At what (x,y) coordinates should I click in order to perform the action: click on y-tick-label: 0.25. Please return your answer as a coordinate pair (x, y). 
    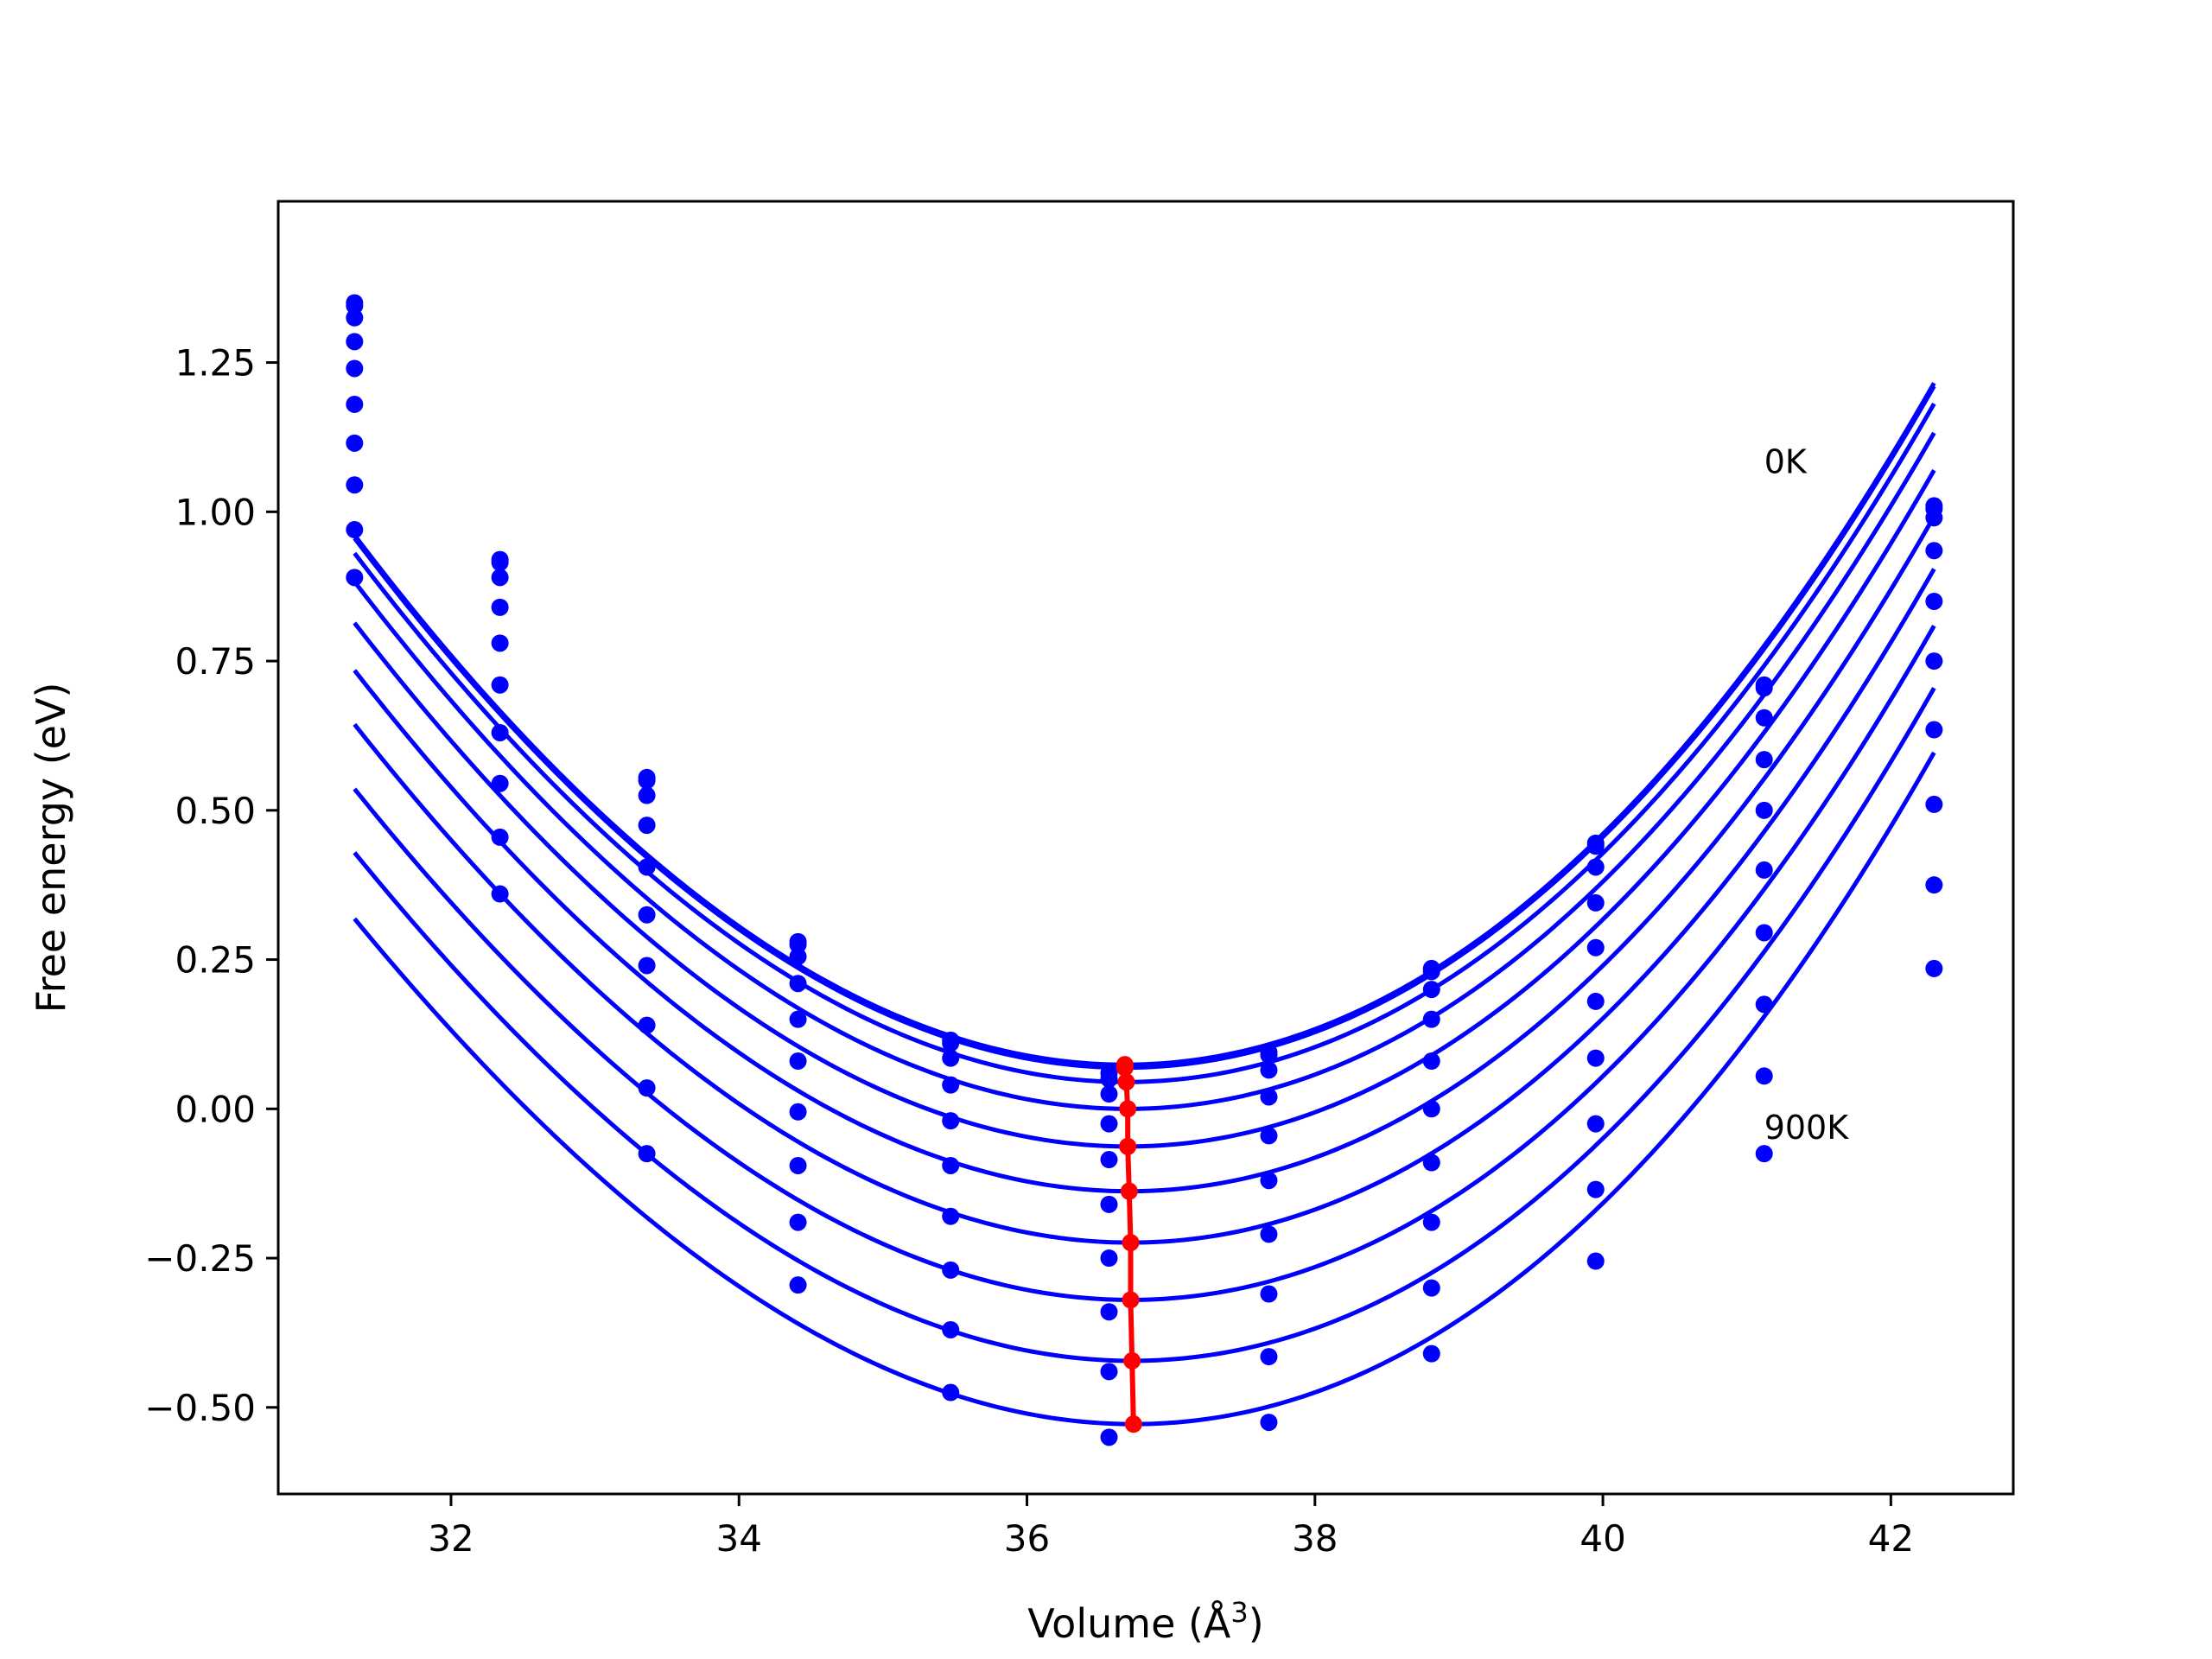
    Looking at the image, I should click on (215, 960).